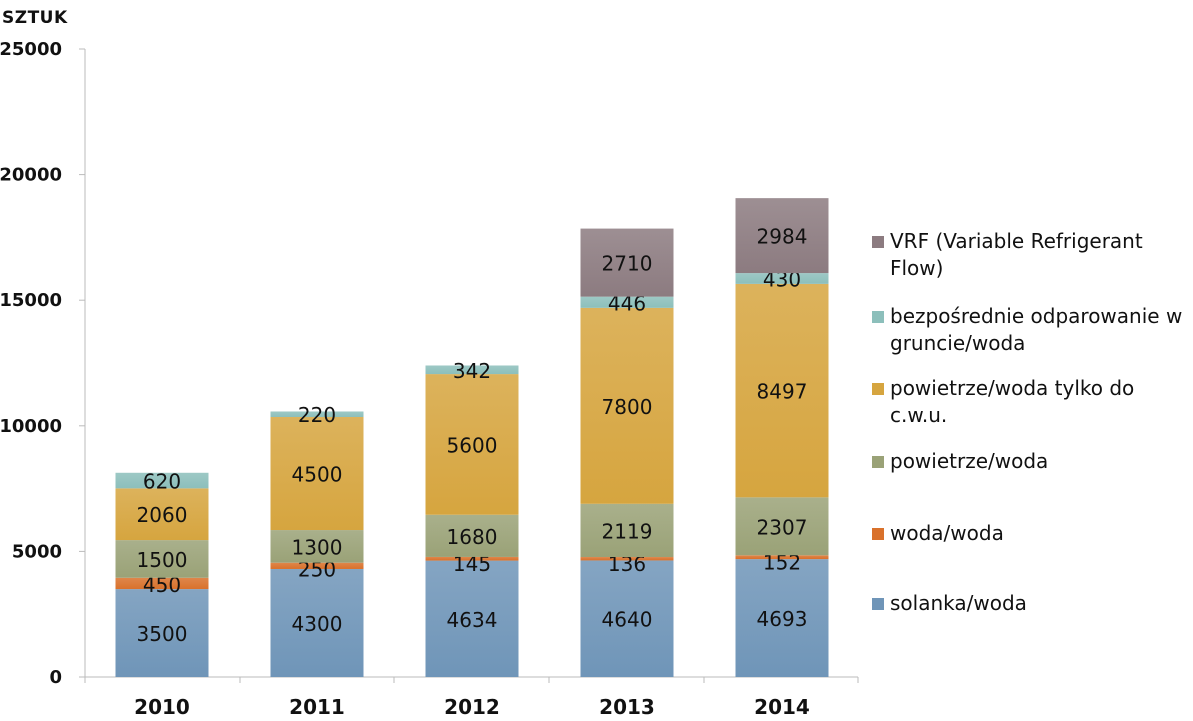 Image resolution: width=1193 pixels, height=721 pixels. Describe the element at coordinates (317, 707) in the screenshot. I see `x-tick-label: 2011` at that location.